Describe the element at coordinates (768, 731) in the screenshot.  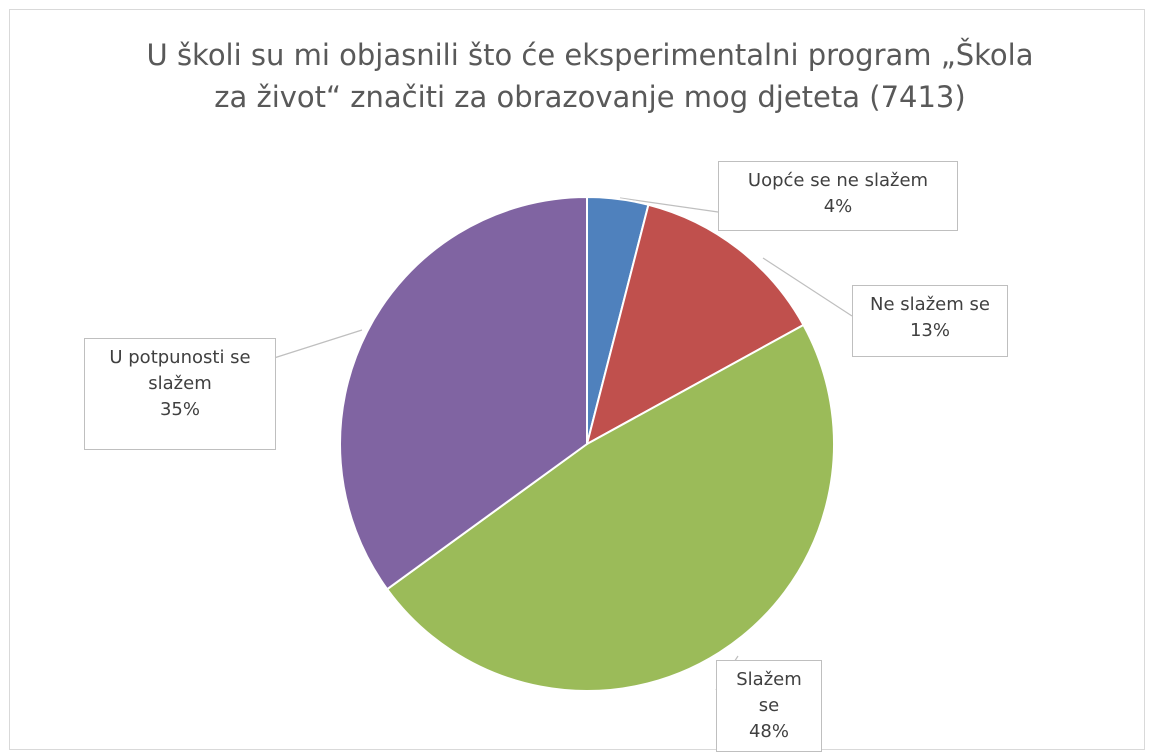
I see `label-value: 48%` at that location.